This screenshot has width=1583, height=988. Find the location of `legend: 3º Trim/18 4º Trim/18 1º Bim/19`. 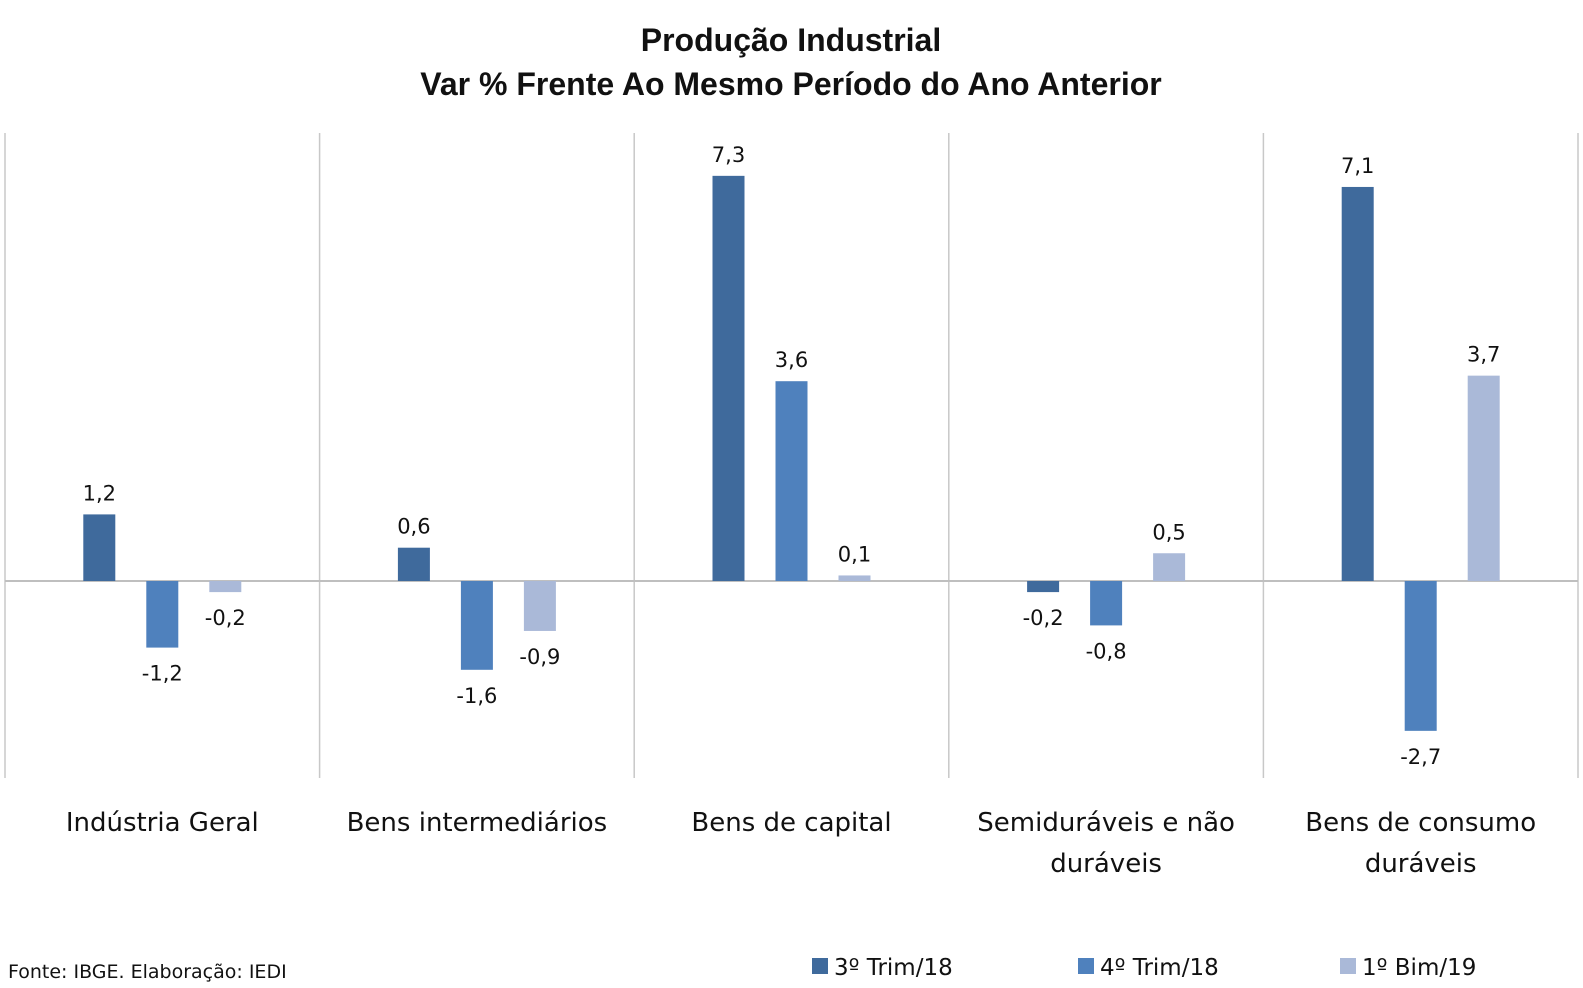

legend: 3º Trim/18 4º Trim/18 1º Bim/19 is located at coordinates (1144, 968).